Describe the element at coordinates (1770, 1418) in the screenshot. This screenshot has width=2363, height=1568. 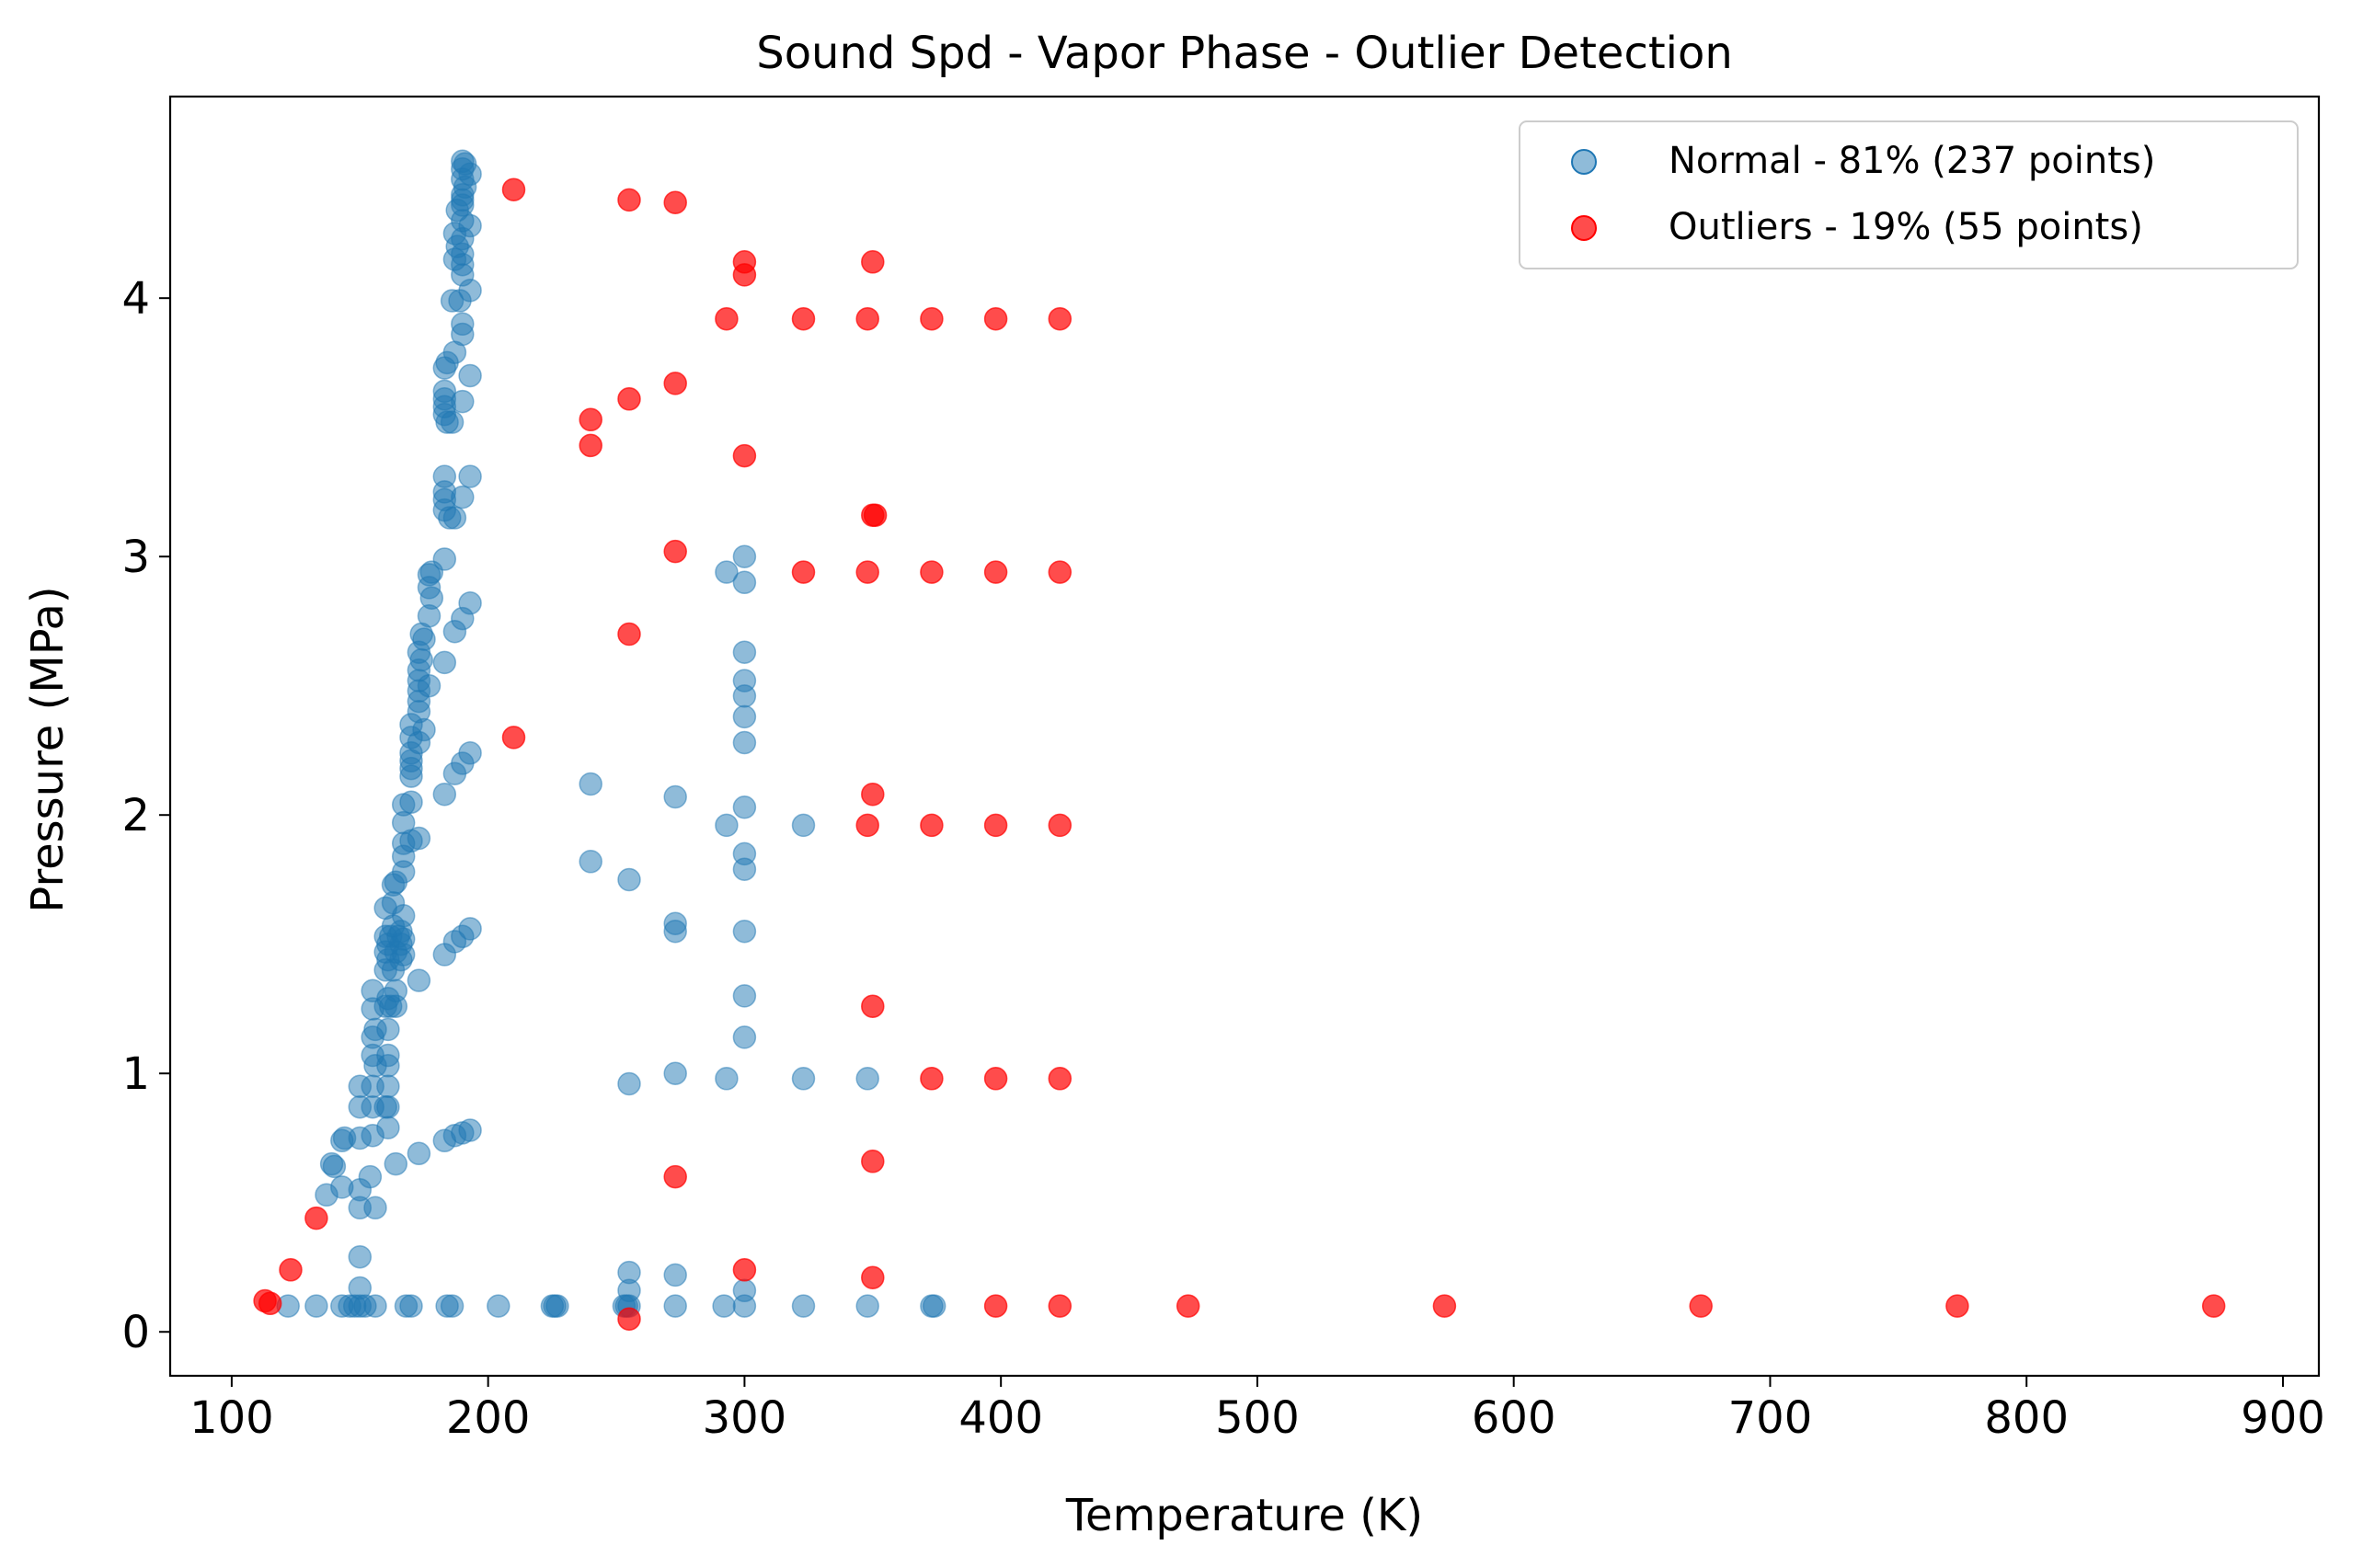
I see `x-tick-label: 700` at that location.